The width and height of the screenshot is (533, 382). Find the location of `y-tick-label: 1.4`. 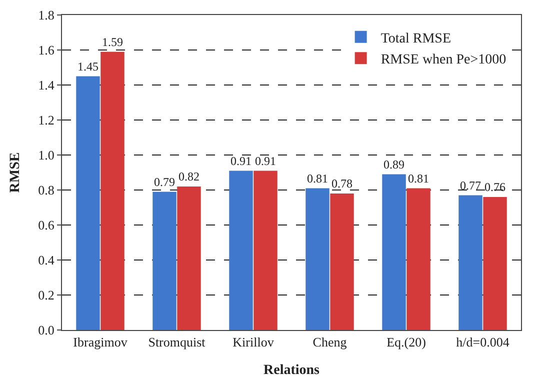

y-tick-label: 1.4 is located at coordinates (46, 85).